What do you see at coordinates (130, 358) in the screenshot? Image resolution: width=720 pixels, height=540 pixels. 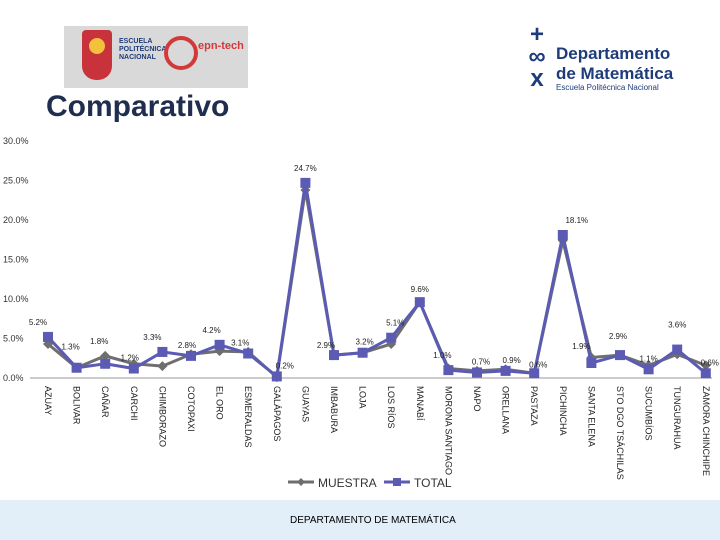 I see `data-label: 1.2%` at bounding box center [130, 358].